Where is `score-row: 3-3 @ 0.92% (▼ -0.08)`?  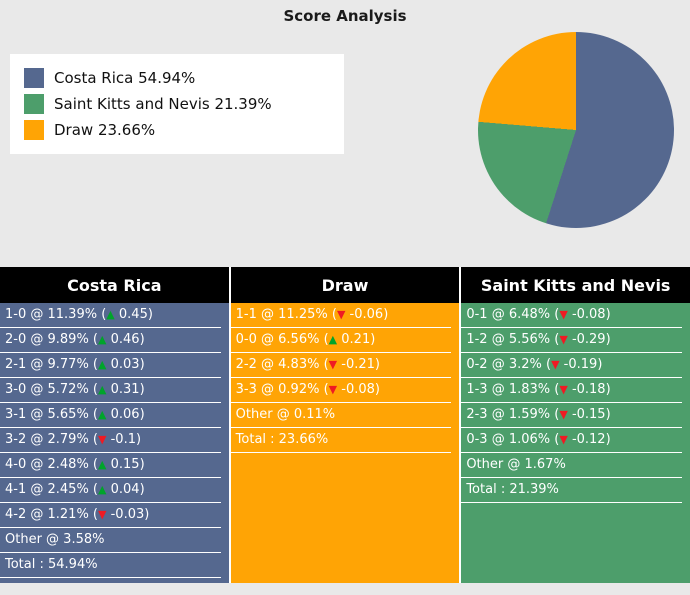 score-row: 3-3 @ 0.92% (▼ -0.08) is located at coordinates (341, 390).